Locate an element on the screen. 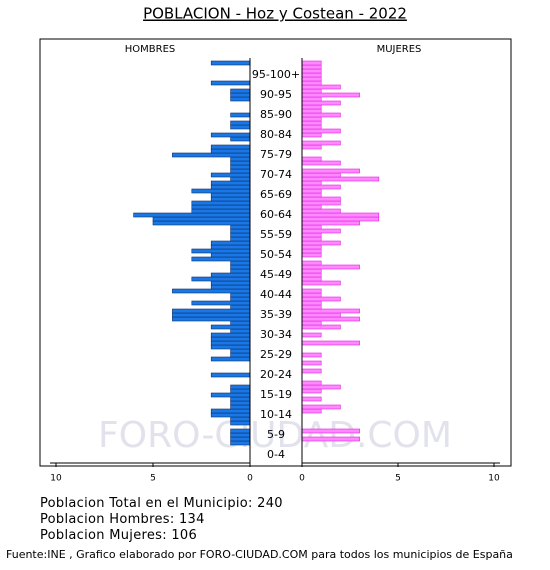 The width and height of the screenshot is (550, 570). age-label: 65-69 is located at coordinates (276, 194).